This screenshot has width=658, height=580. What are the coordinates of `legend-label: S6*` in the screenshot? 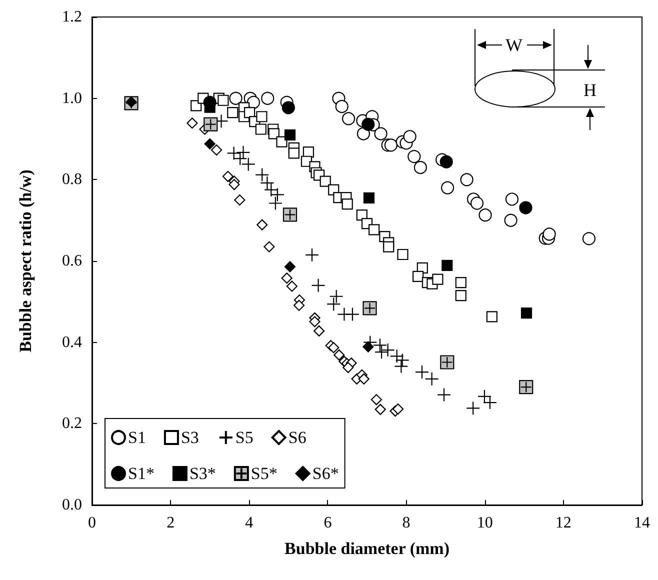 It's located at (325, 473).